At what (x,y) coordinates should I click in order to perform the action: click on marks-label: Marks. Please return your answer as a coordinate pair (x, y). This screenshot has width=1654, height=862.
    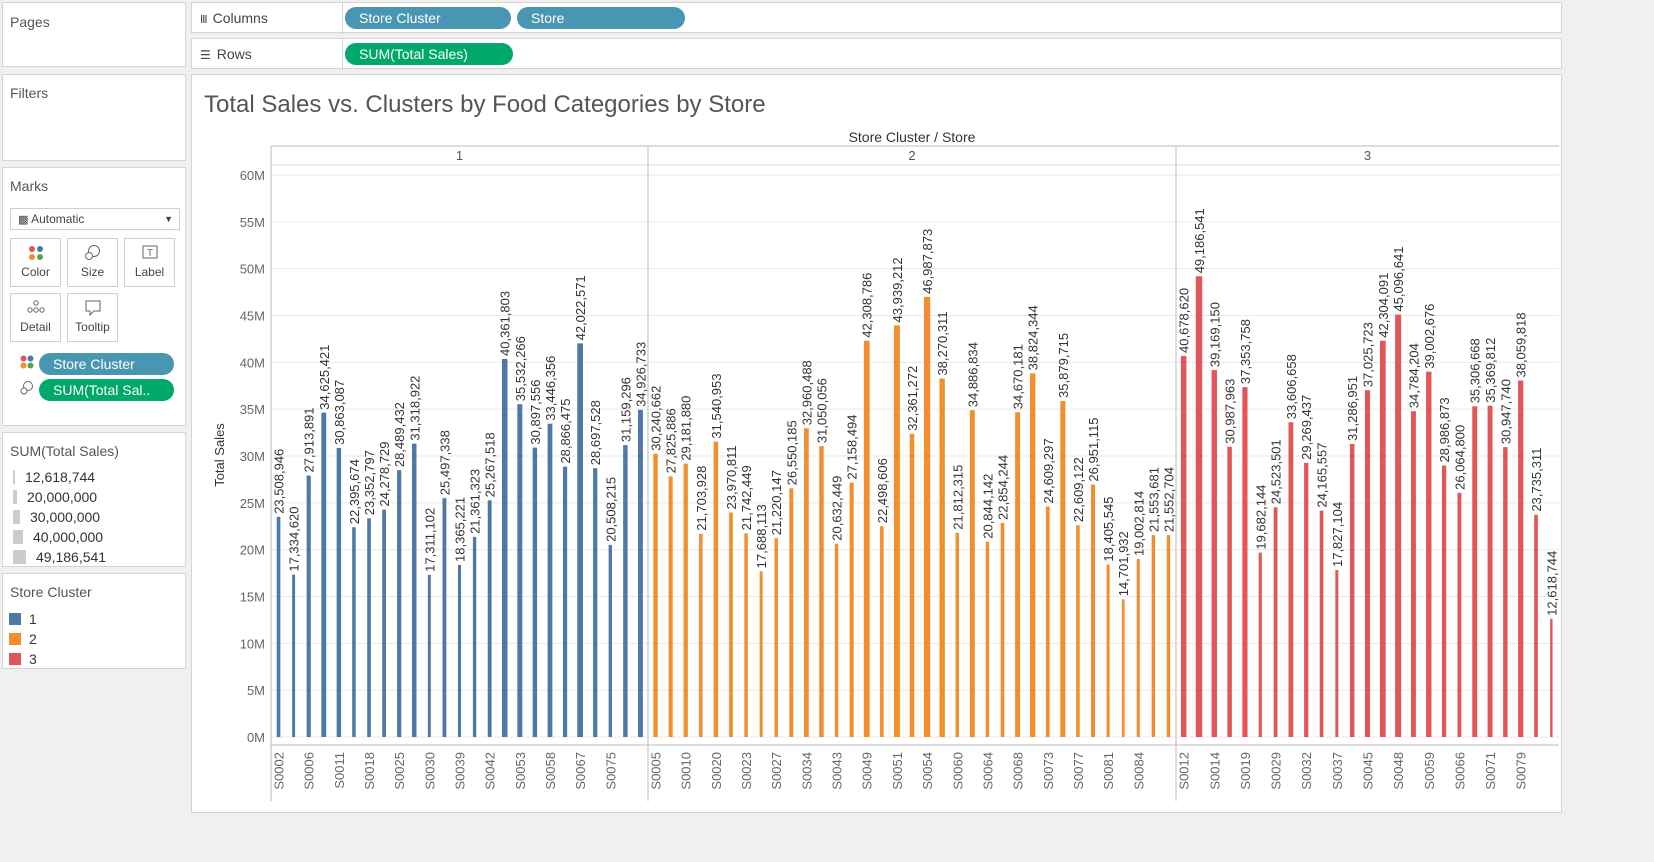
    Looking at the image, I should click on (29, 186).